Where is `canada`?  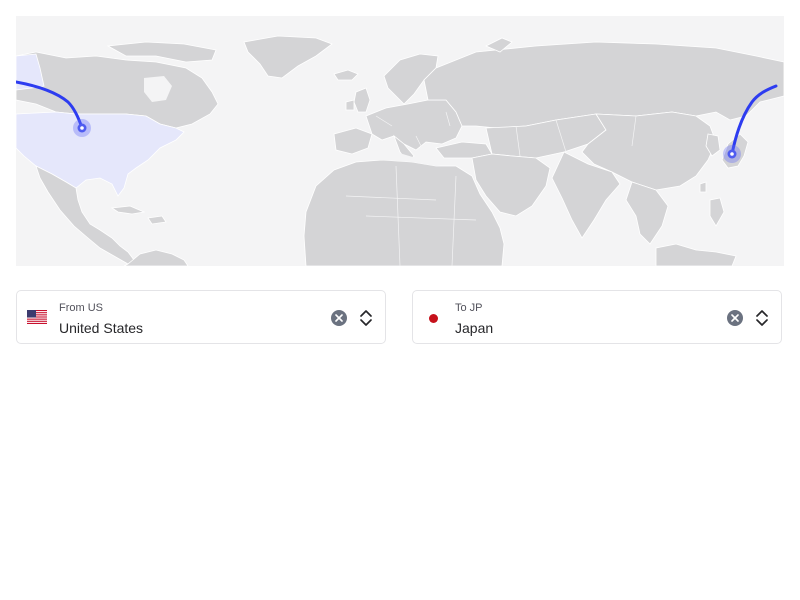
canada is located at coordinates (117, 90).